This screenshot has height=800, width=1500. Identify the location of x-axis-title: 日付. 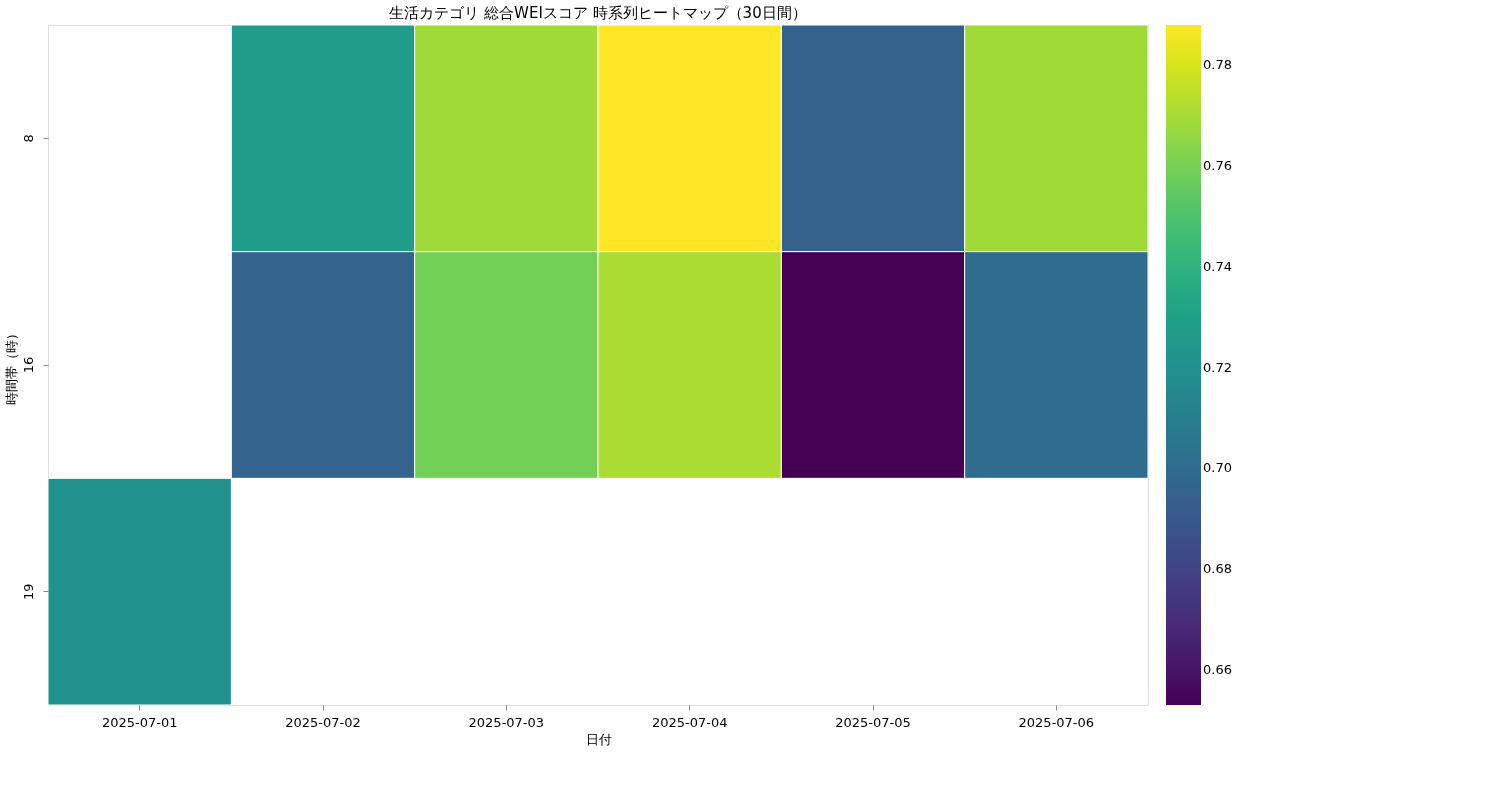
(598, 739).